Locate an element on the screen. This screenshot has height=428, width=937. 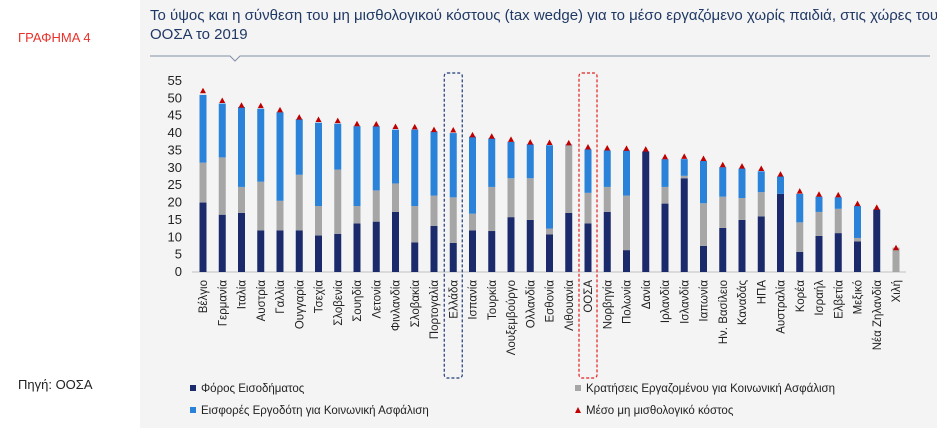
x-tick-label: Νέα Ζηλανδία is located at coordinates (878, 315).